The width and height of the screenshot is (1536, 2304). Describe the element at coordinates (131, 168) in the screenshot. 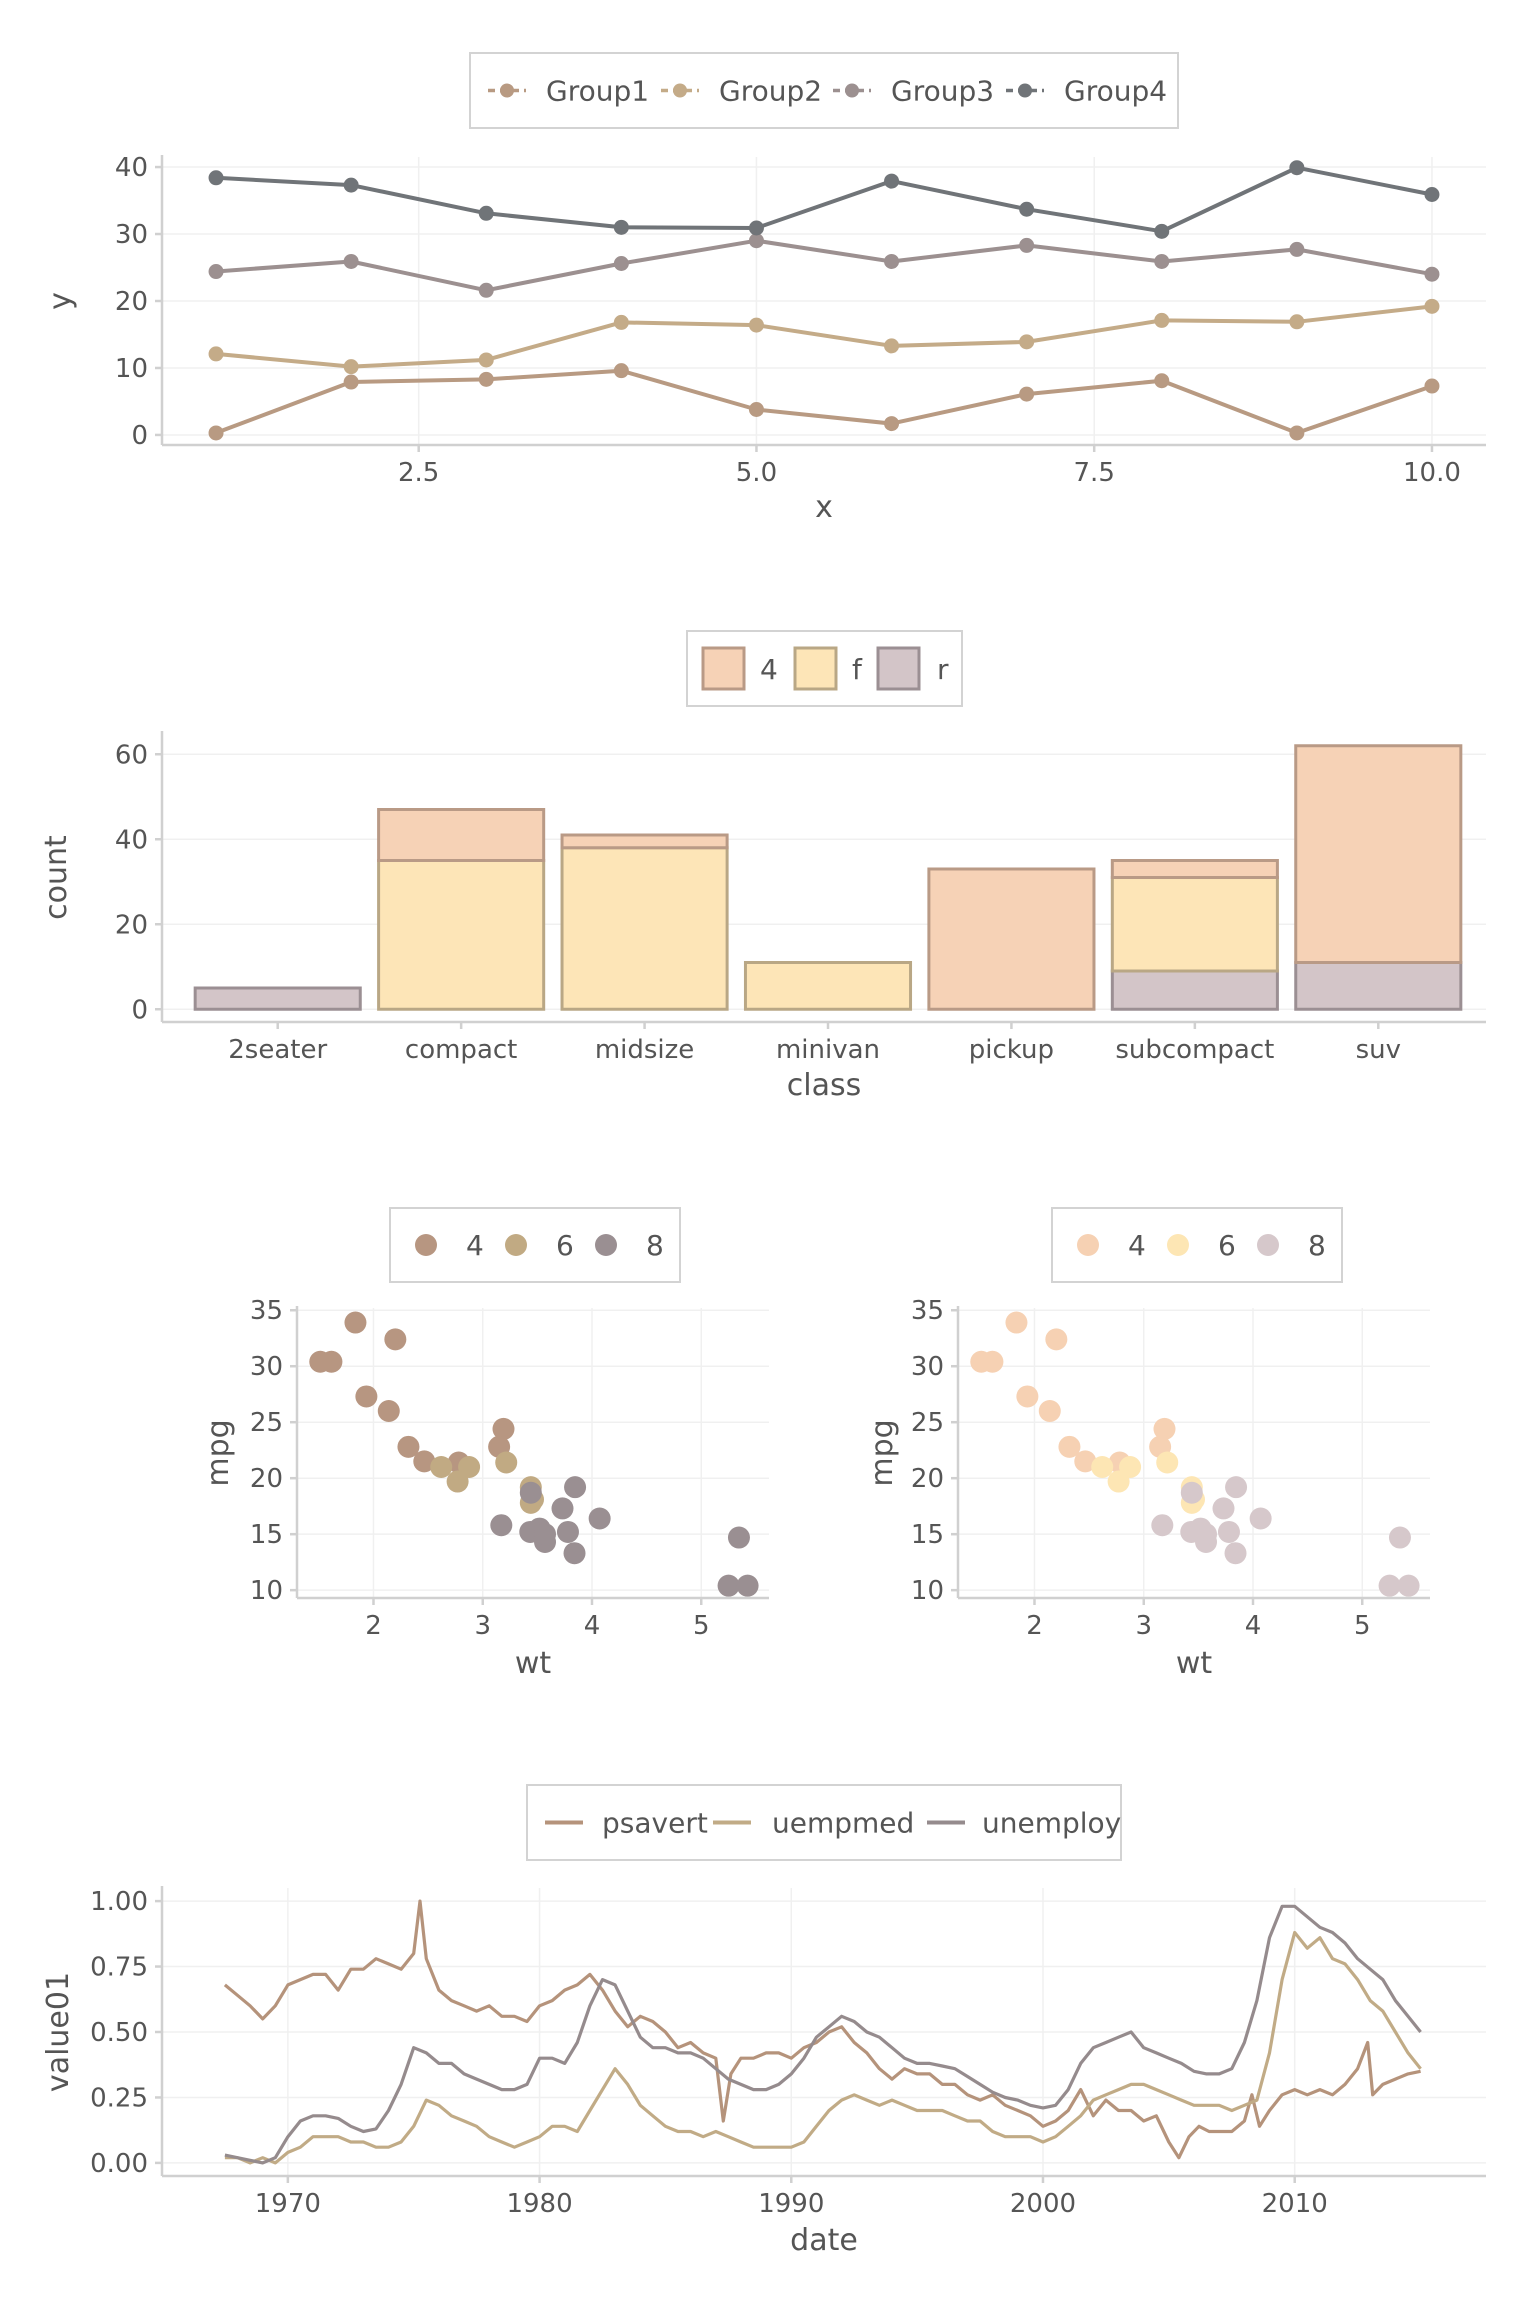

I see `y-tick-label: 40` at that location.